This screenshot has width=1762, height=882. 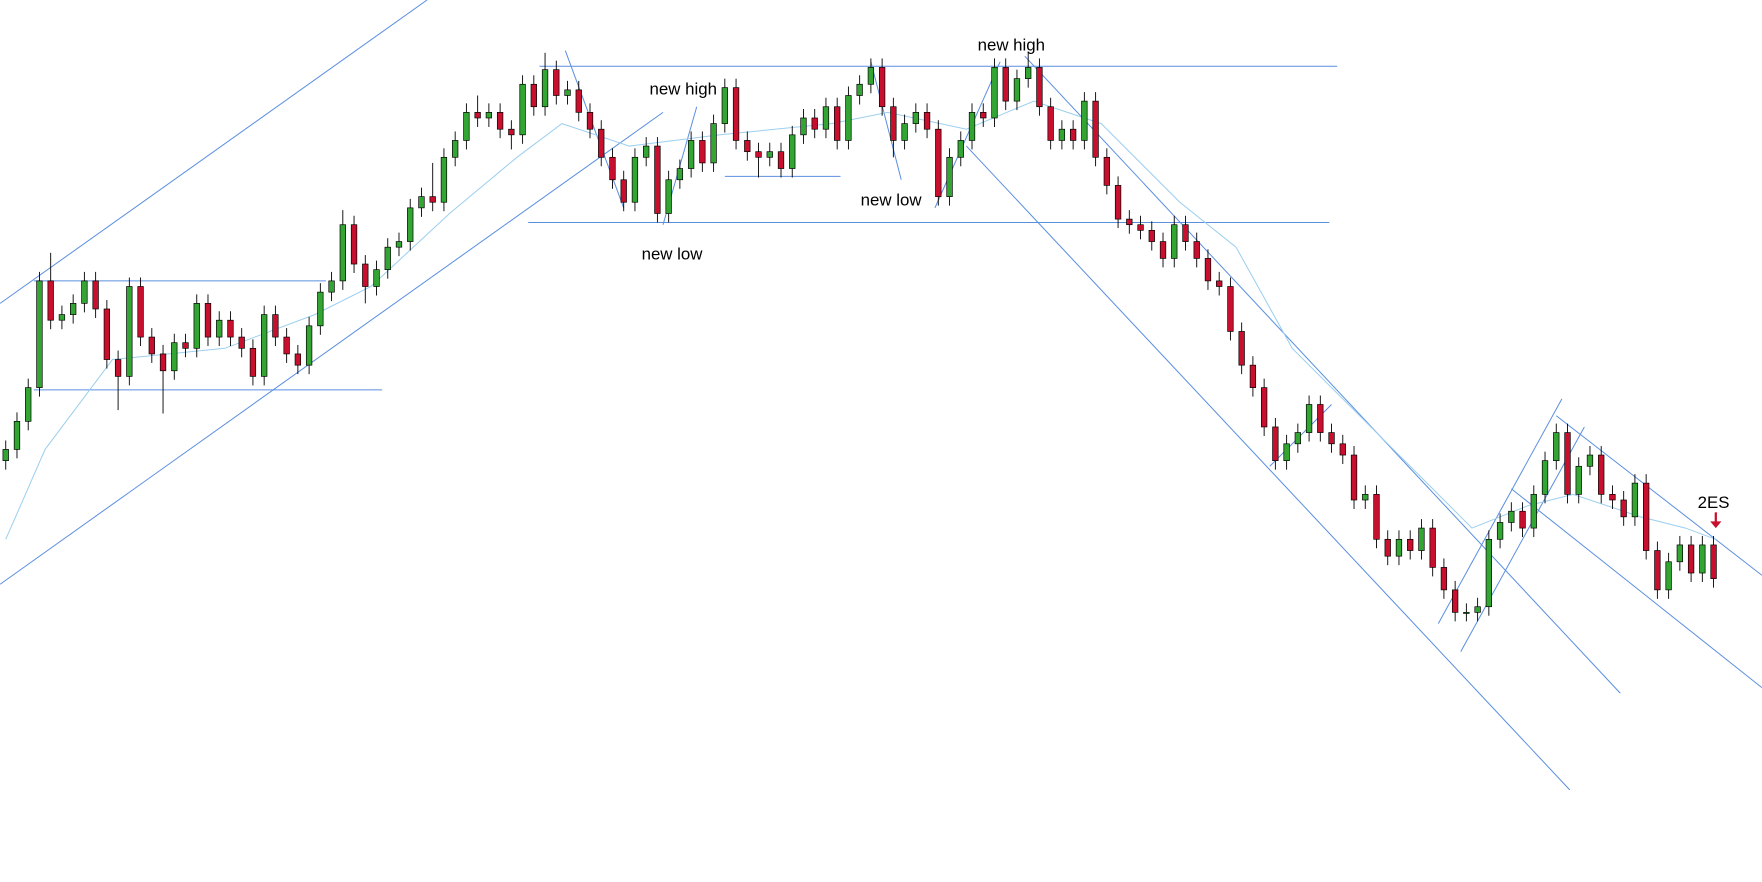 What do you see at coordinates (683, 88) in the screenshot?
I see `annotation: new high` at bounding box center [683, 88].